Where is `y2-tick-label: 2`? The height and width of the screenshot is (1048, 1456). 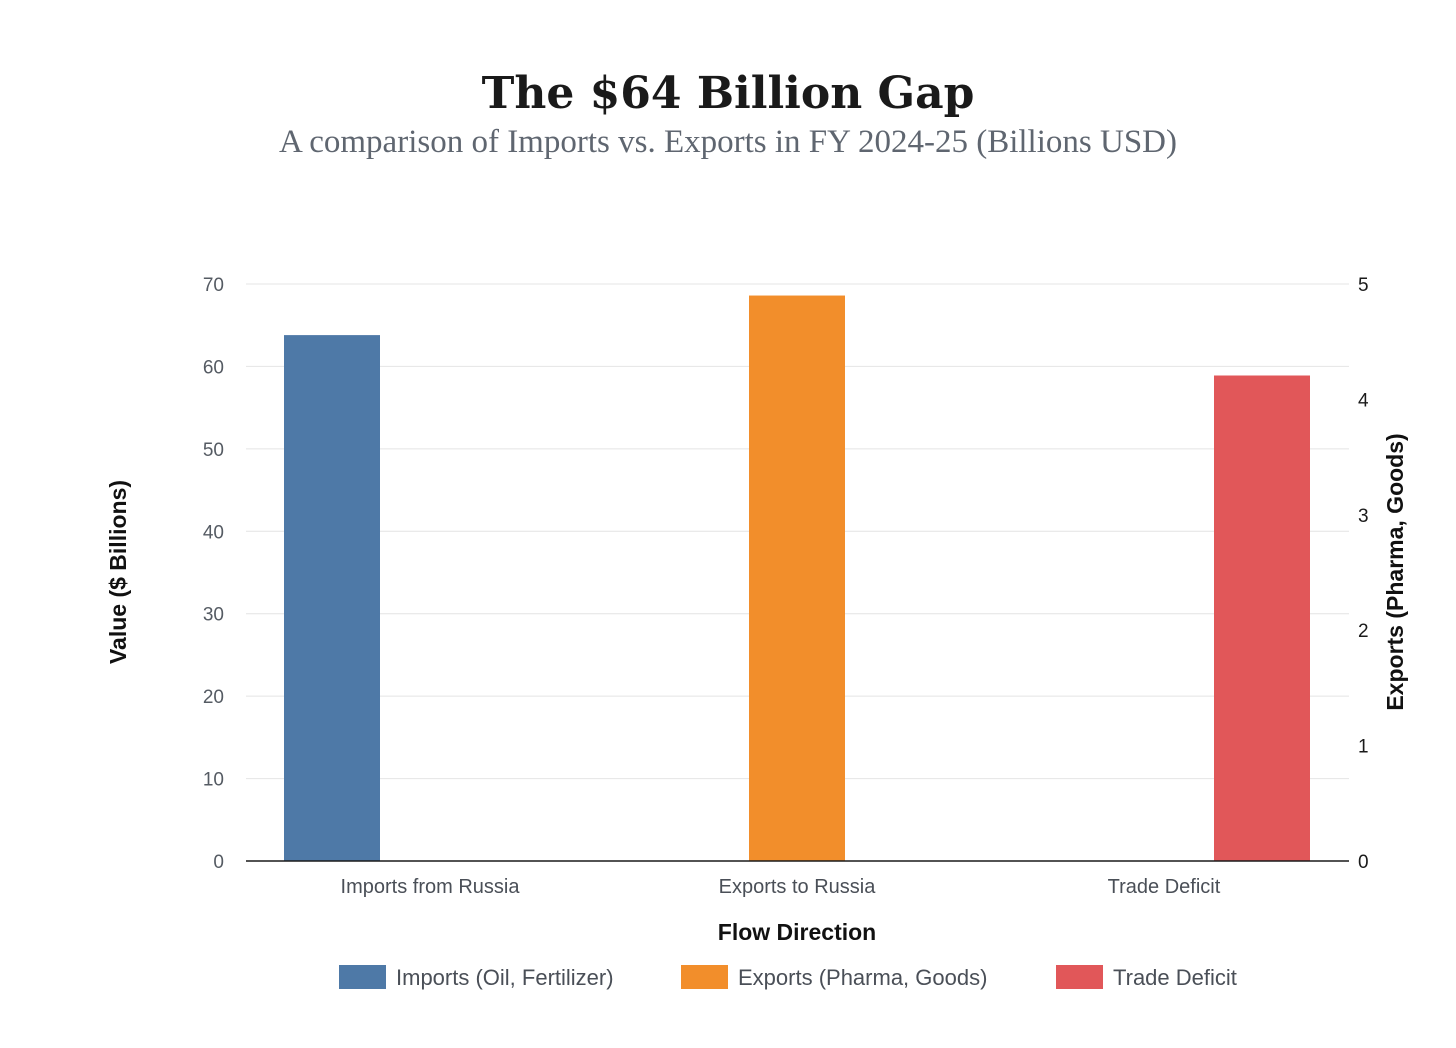 y2-tick-label: 2 is located at coordinates (1363, 631).